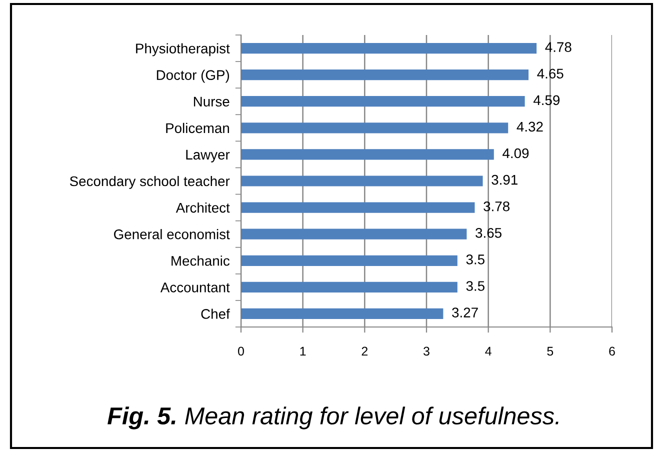 Image resolution: width=663 pixels, height=453 pixels. I want to click on data-label: 3.78, so click(497, 206).